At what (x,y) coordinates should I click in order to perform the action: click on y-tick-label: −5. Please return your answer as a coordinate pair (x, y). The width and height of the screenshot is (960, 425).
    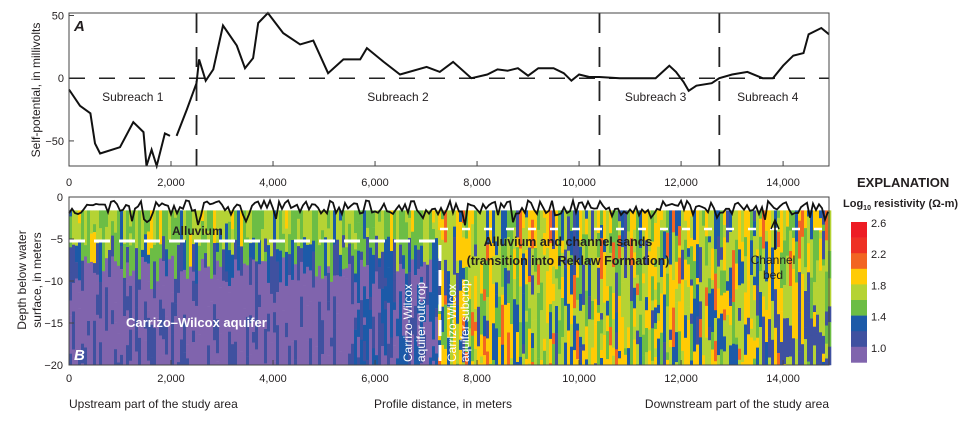
    Looking at the image, I should click on (56, 240).